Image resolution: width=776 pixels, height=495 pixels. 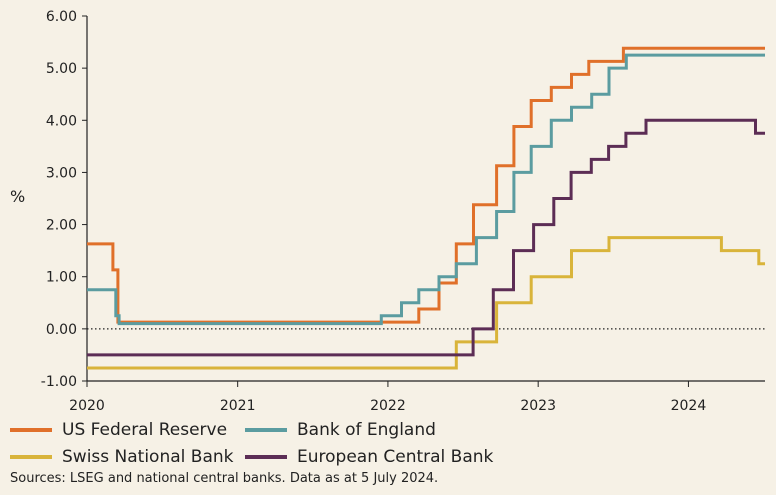 I want to click on legend-item-snb: Swiss National Bank, so click(x=121, y=457).